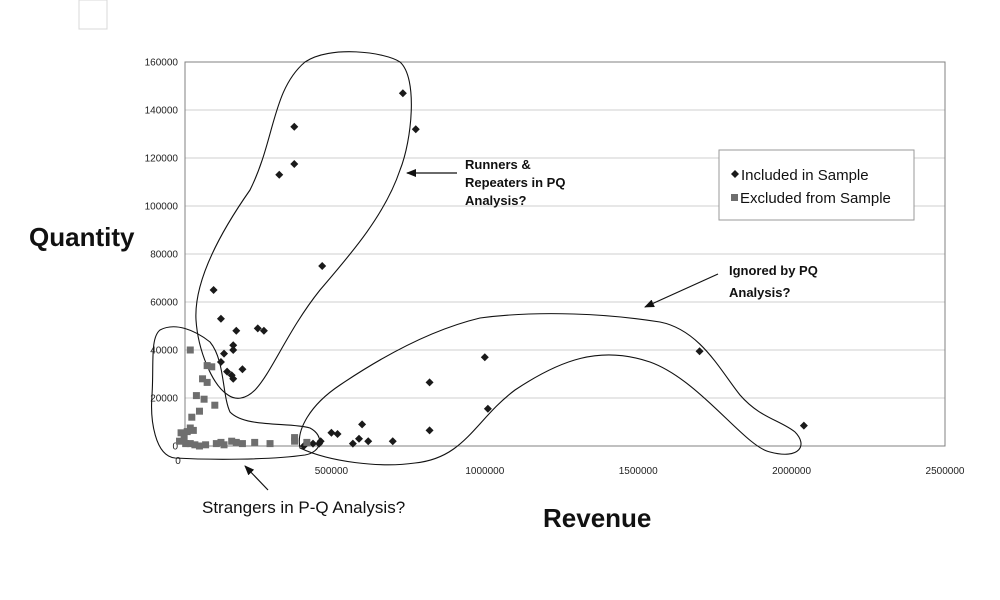 The width and height of the screenshot is (1000, 600). I want to click on legend: Included in Sample Excluded from Sample, so click(816, 185).